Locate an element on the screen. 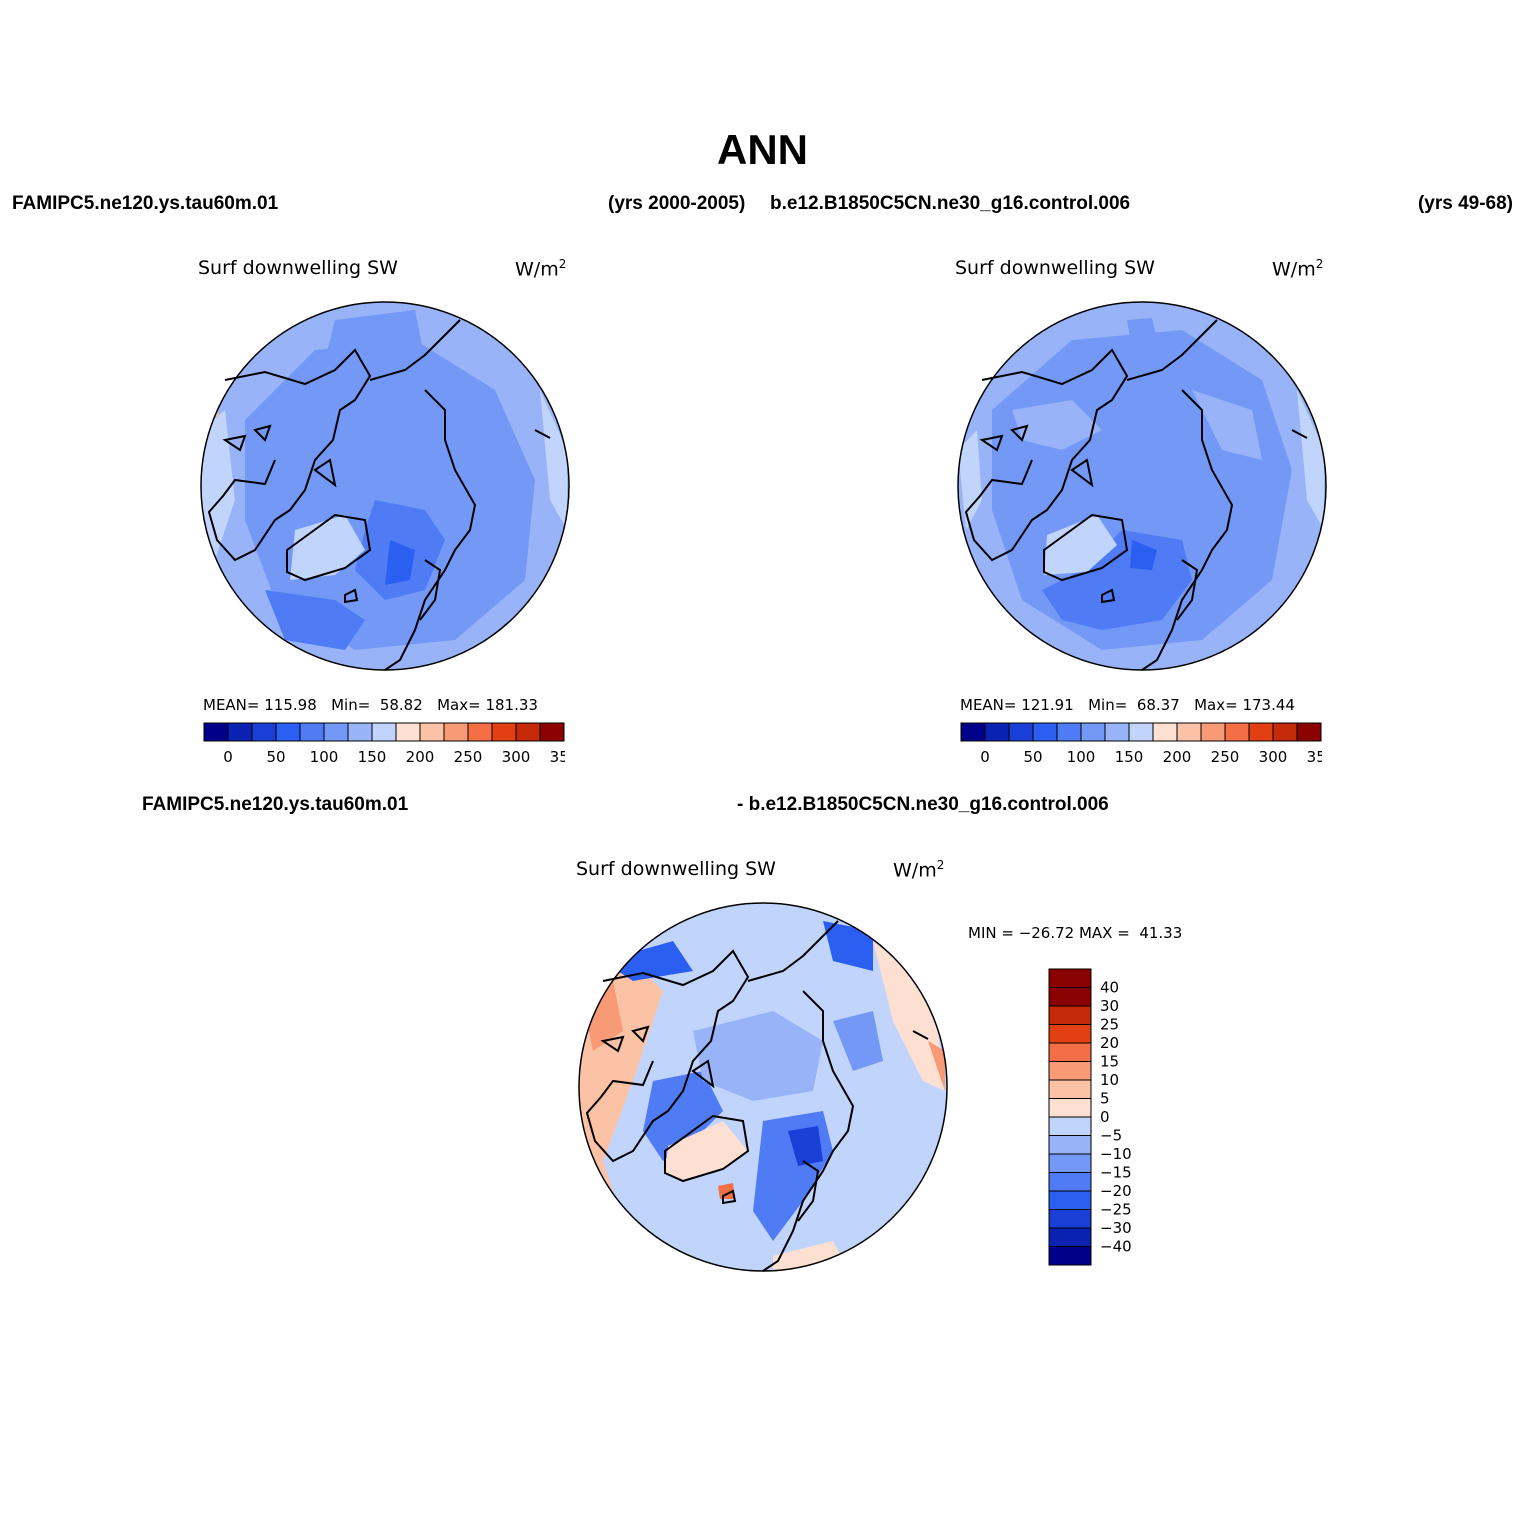 The height and width of the screenshot is (1525, 1525). panel3-colorbar-tick-label: 40 is located at coordinates (1109, 988).